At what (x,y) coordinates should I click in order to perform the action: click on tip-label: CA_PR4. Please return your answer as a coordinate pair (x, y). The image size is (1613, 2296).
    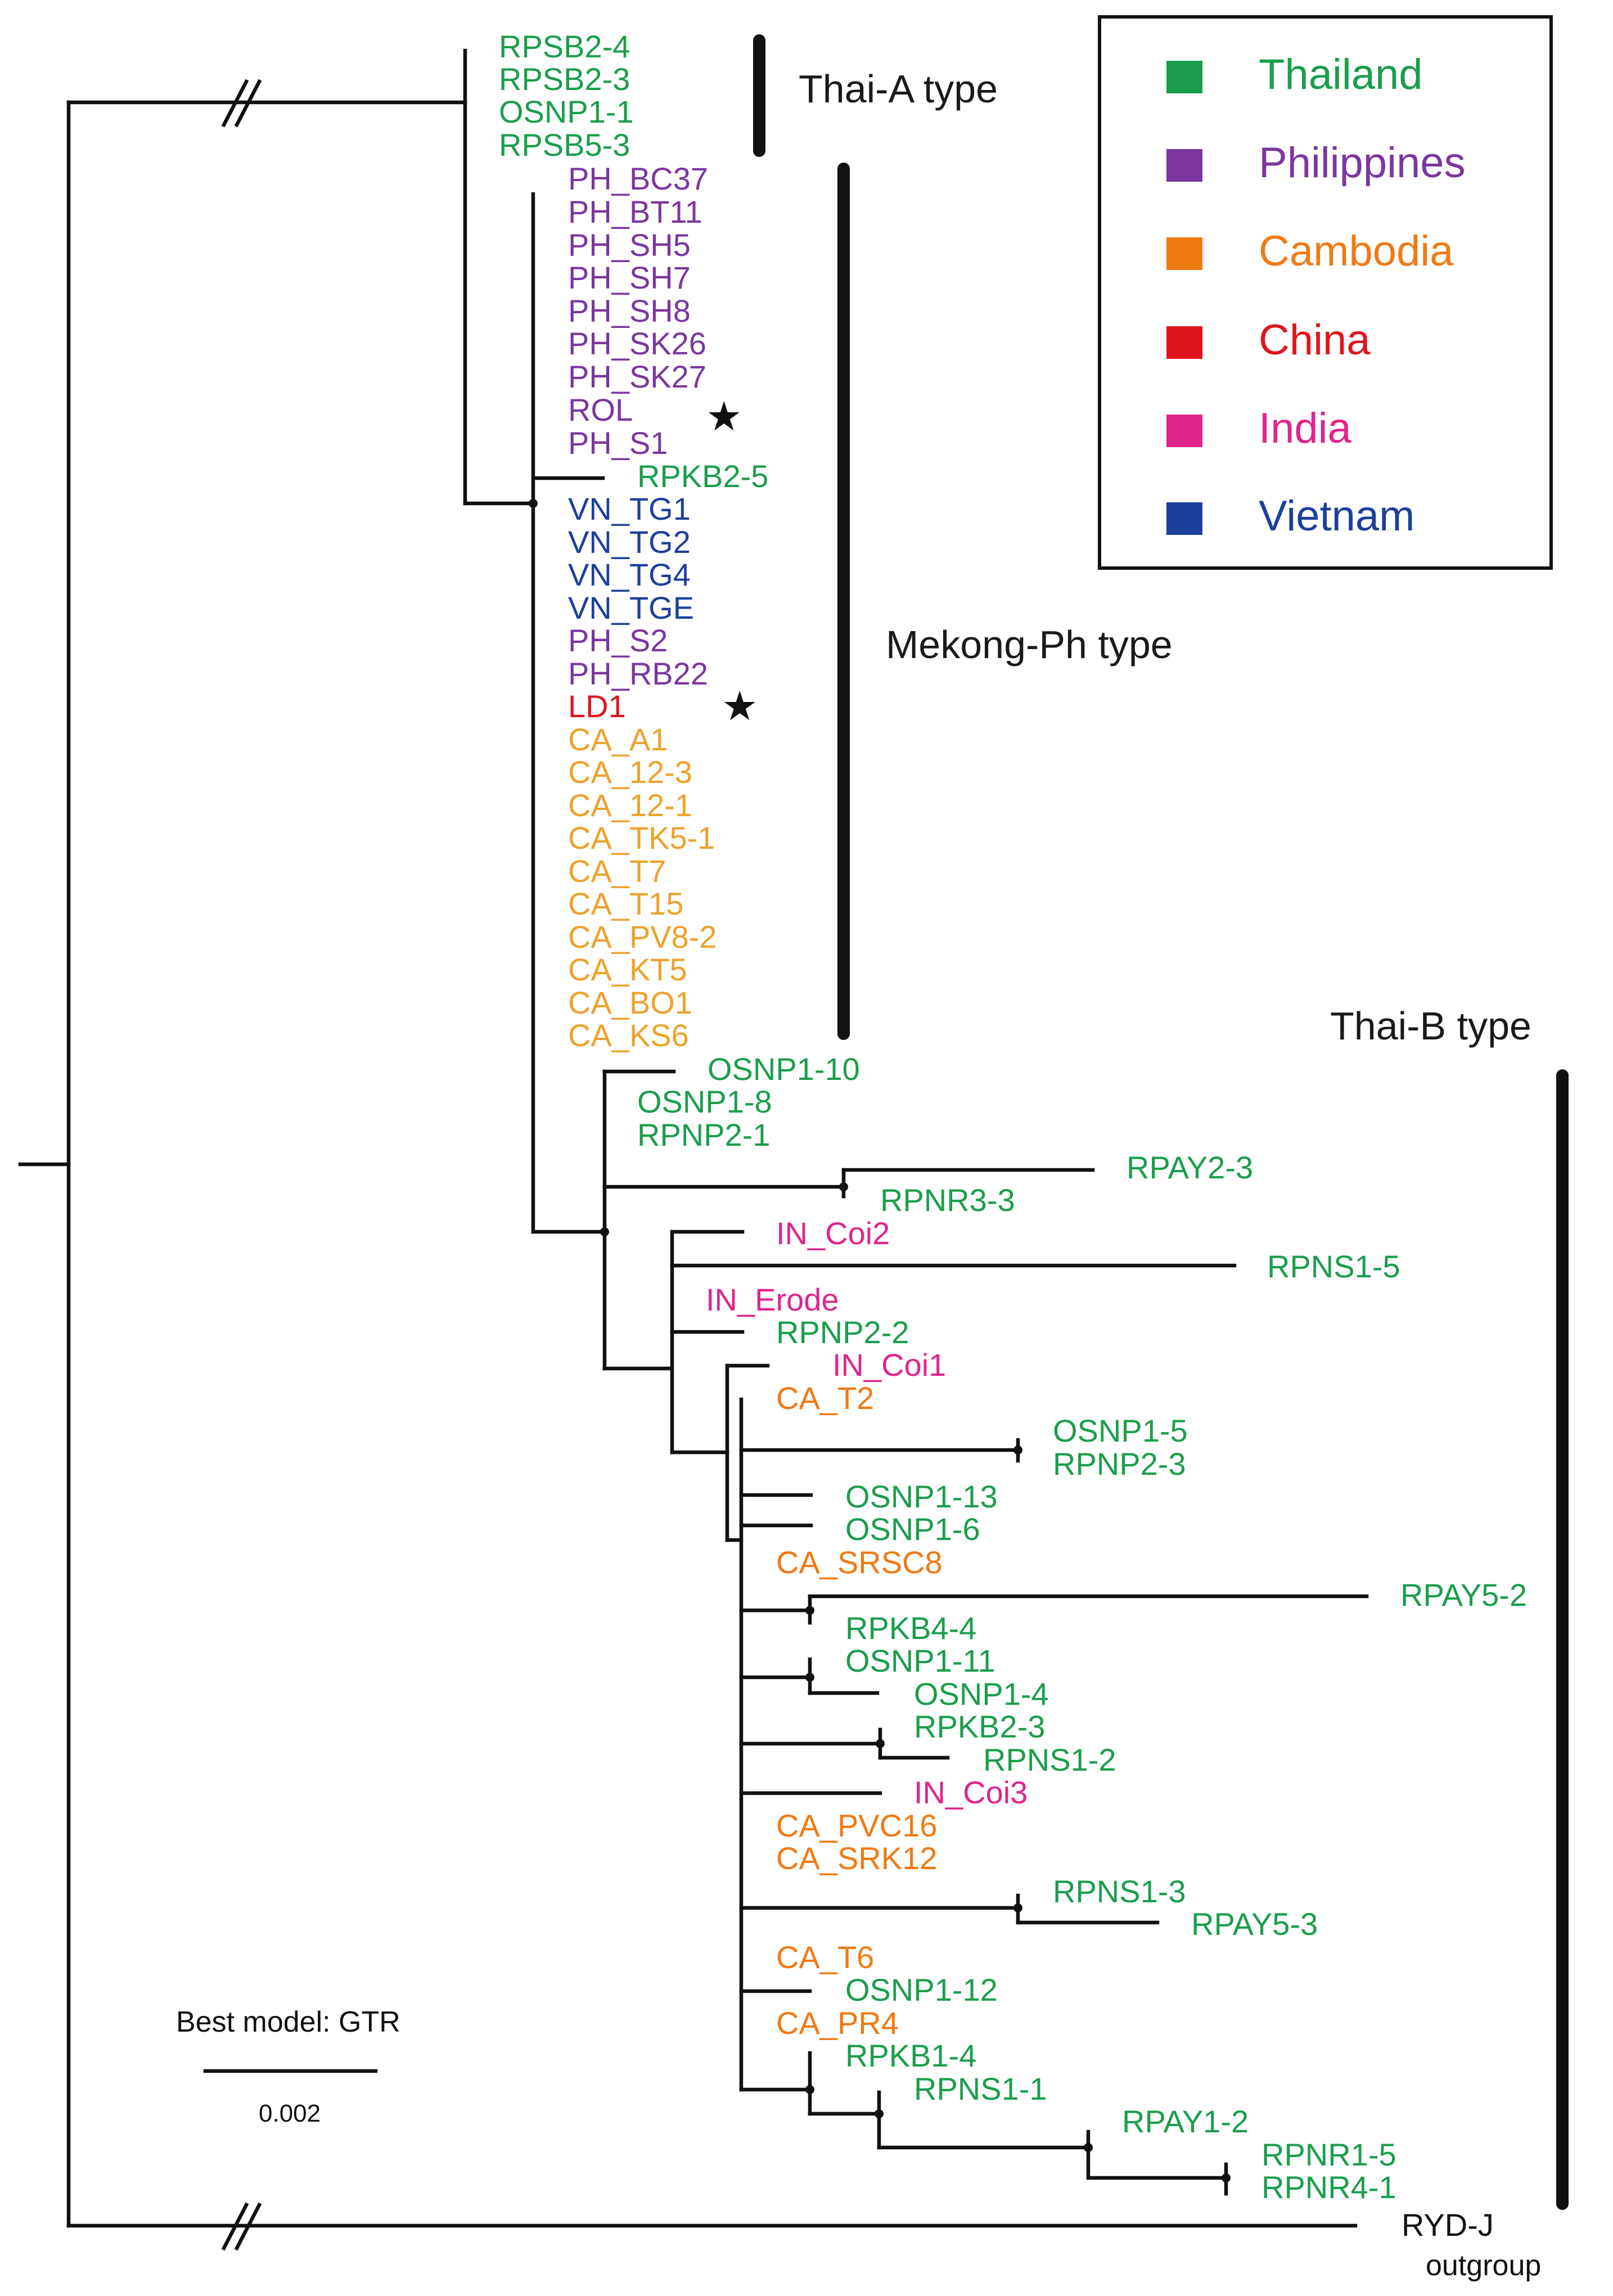
    Looking at the image, I should click on (838, 2023).